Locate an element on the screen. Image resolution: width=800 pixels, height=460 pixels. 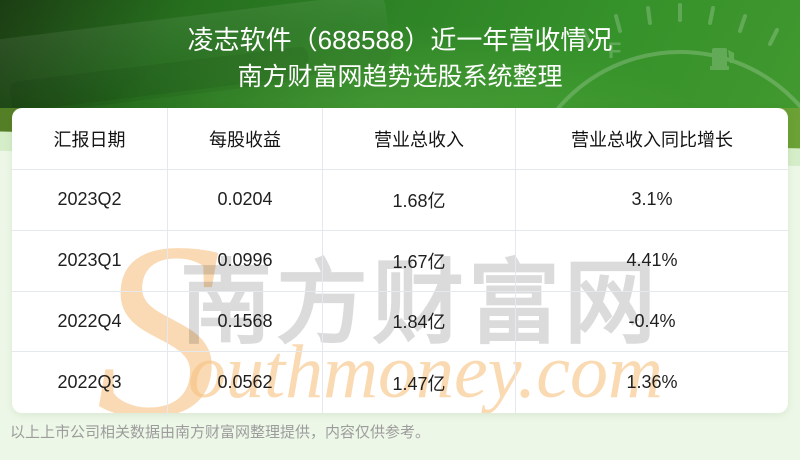
cell-eps: 0.0204 is located at coordinates (244, 200).